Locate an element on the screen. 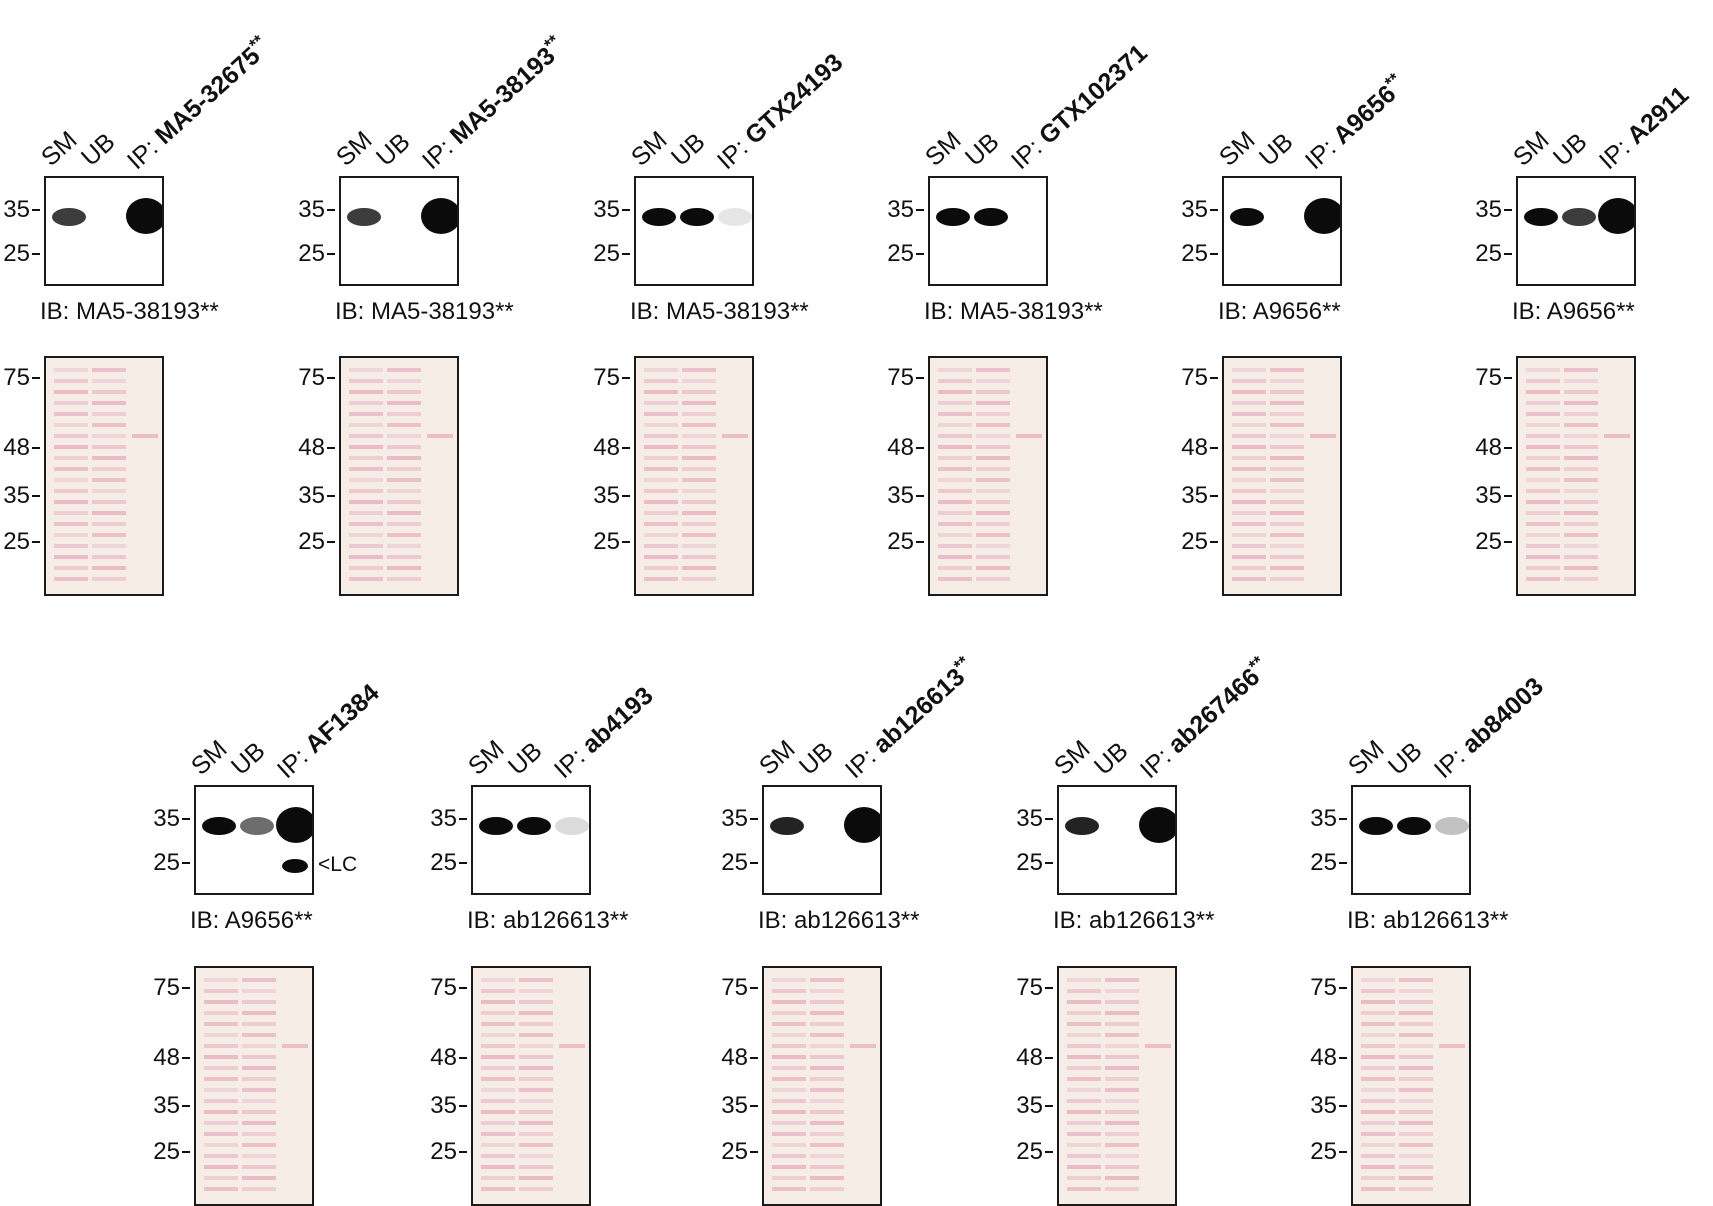  lane-label-ip: IP: AF1384 is located at coordinates (328, 731).